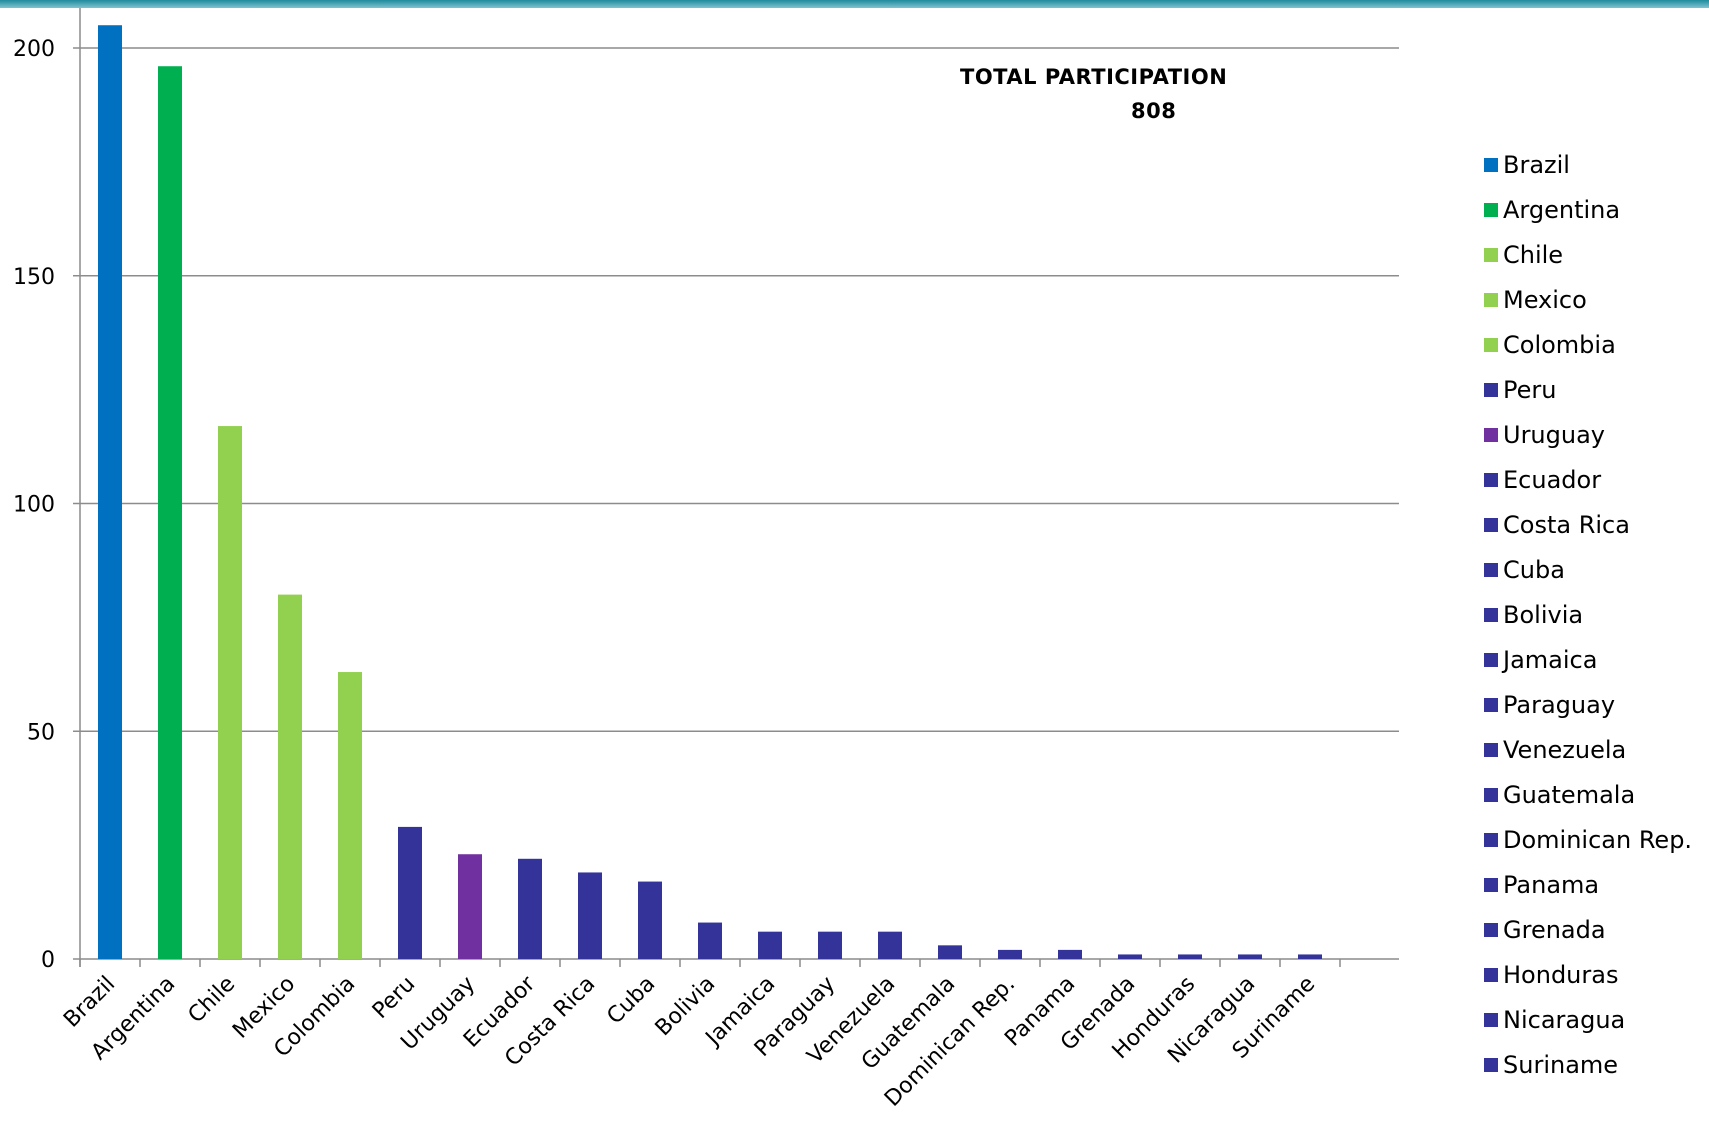 This screenshot has width=1709, height=1127. I want to click on legend-label: Panama, so click(1551, 884).